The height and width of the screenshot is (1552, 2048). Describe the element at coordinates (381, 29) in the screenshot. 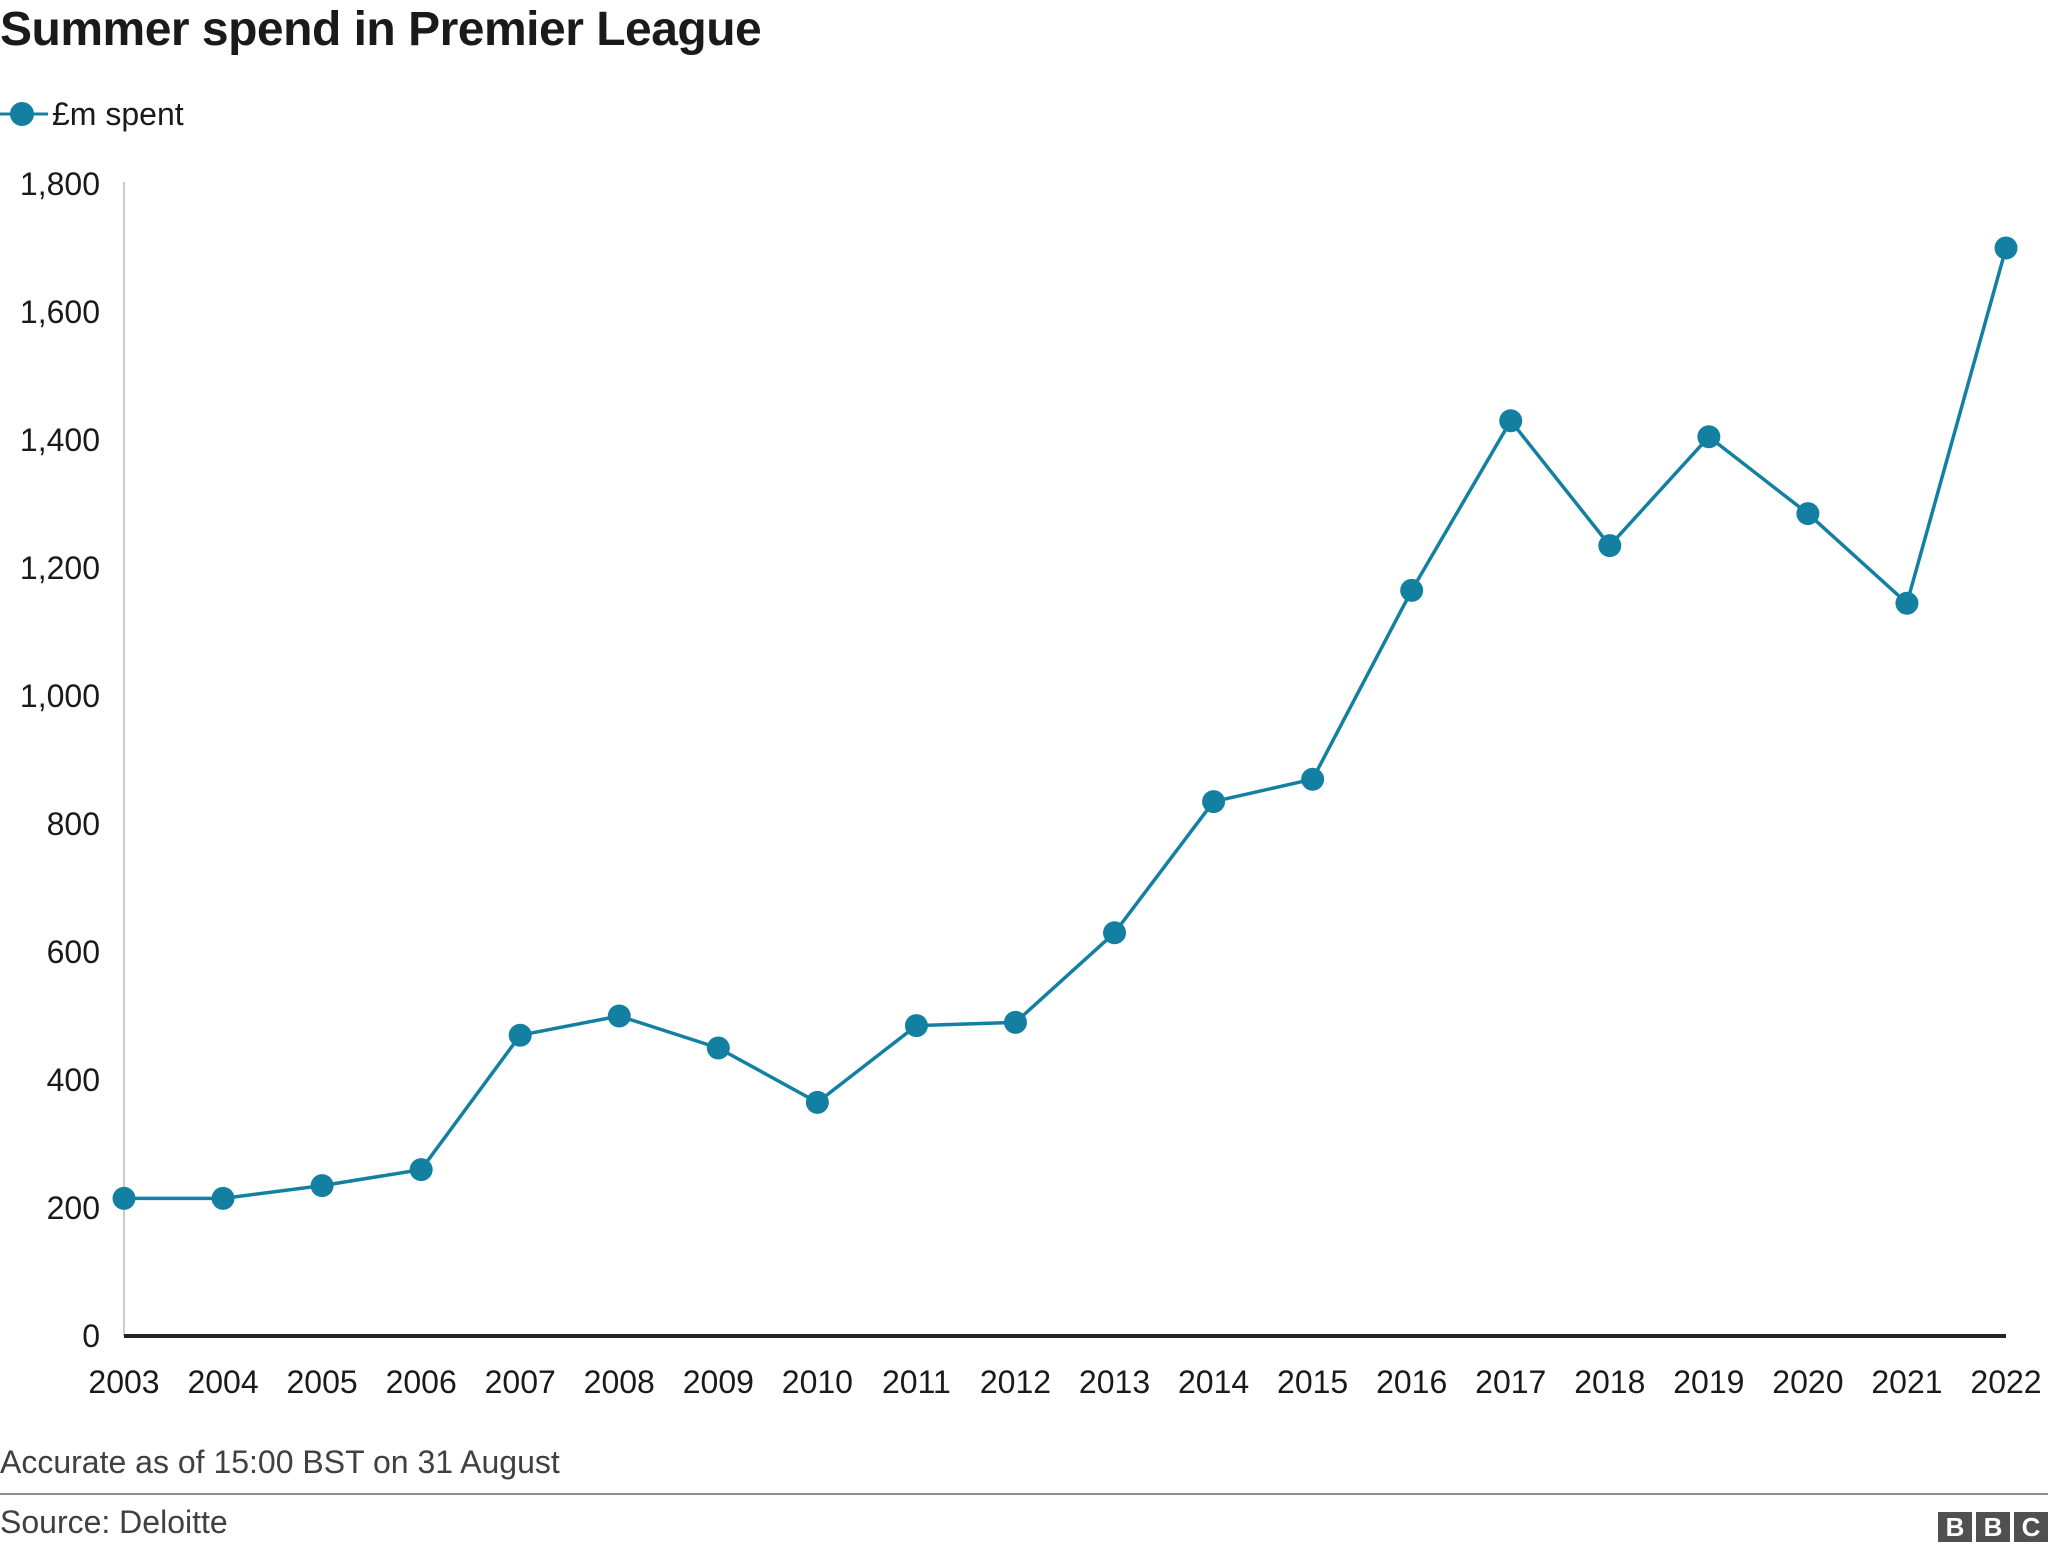

I see `chart-title: Summer spend in Premier League` at that location.